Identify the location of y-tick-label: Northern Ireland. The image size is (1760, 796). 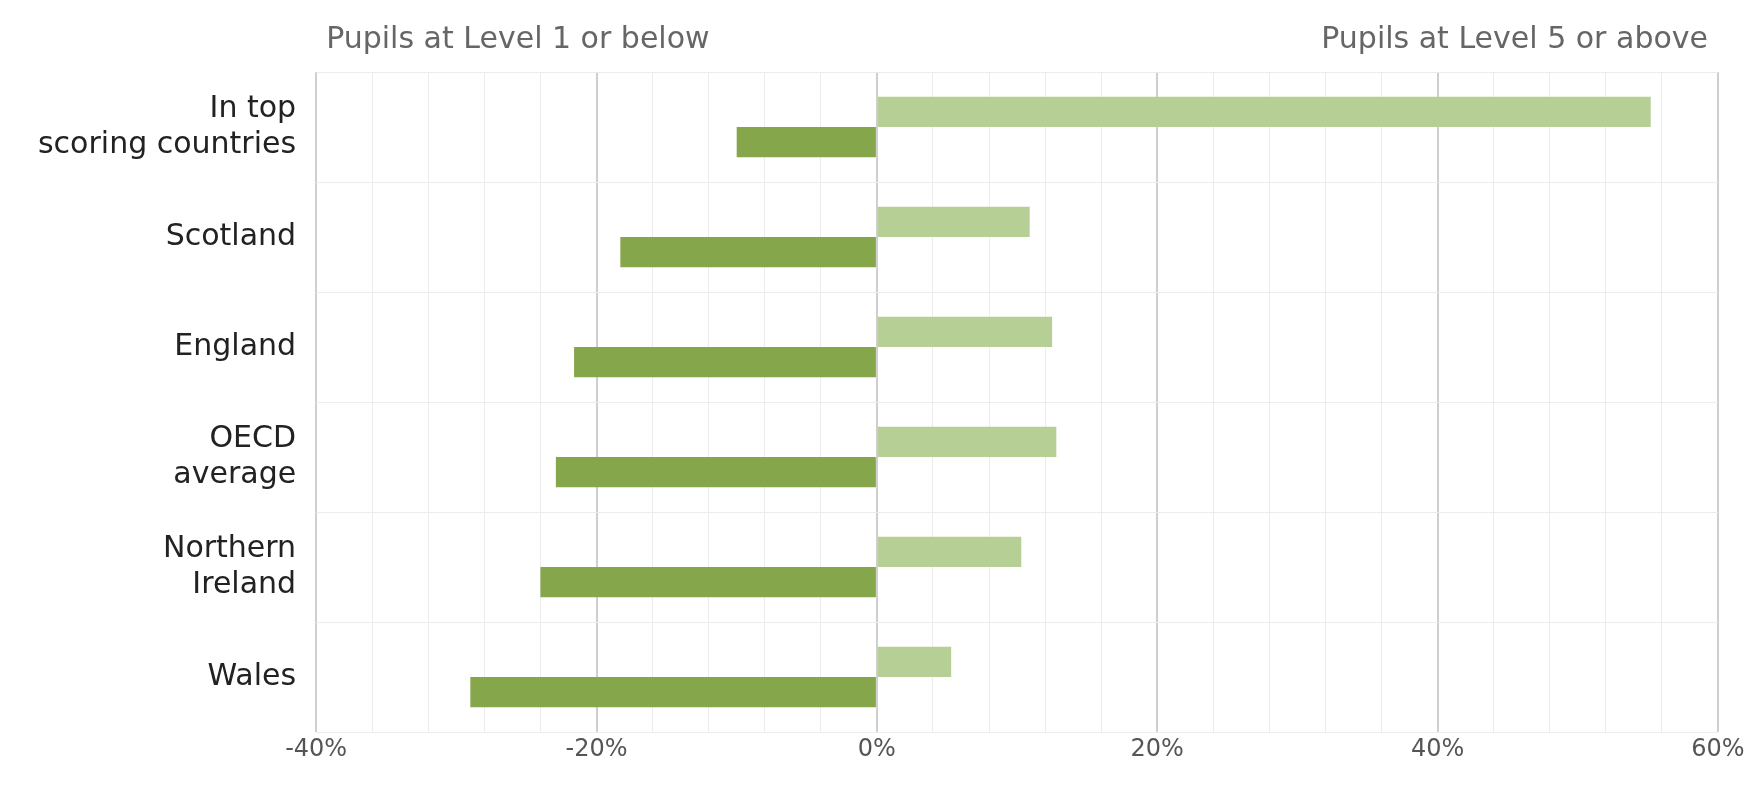
(229, 564).